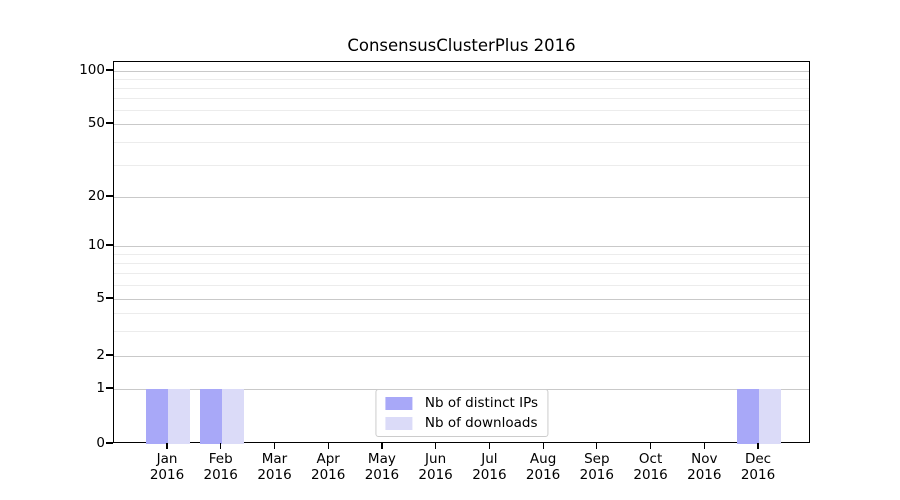 This screenshot has height=500, width=900. What do you see at coordinates (100, 388) in the screenshot?
I see `y-tick-label: 1` at bounding box center [100, 388].